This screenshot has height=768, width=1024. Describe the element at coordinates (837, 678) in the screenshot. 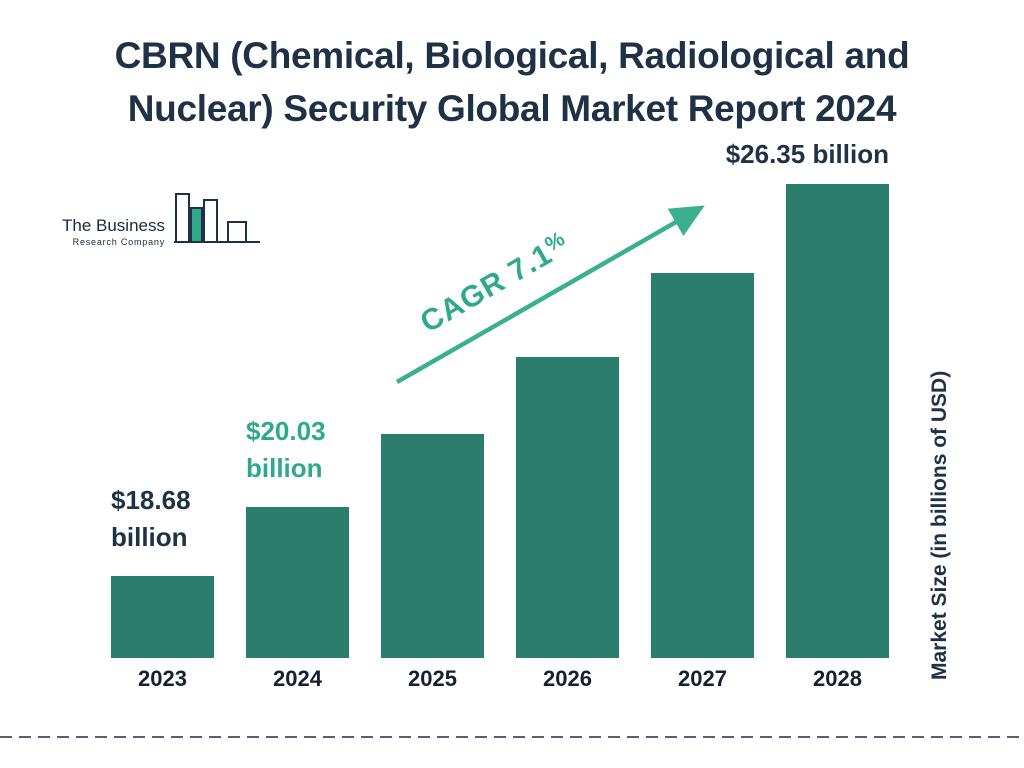

I see `year-label-2028: 2028` at that location.